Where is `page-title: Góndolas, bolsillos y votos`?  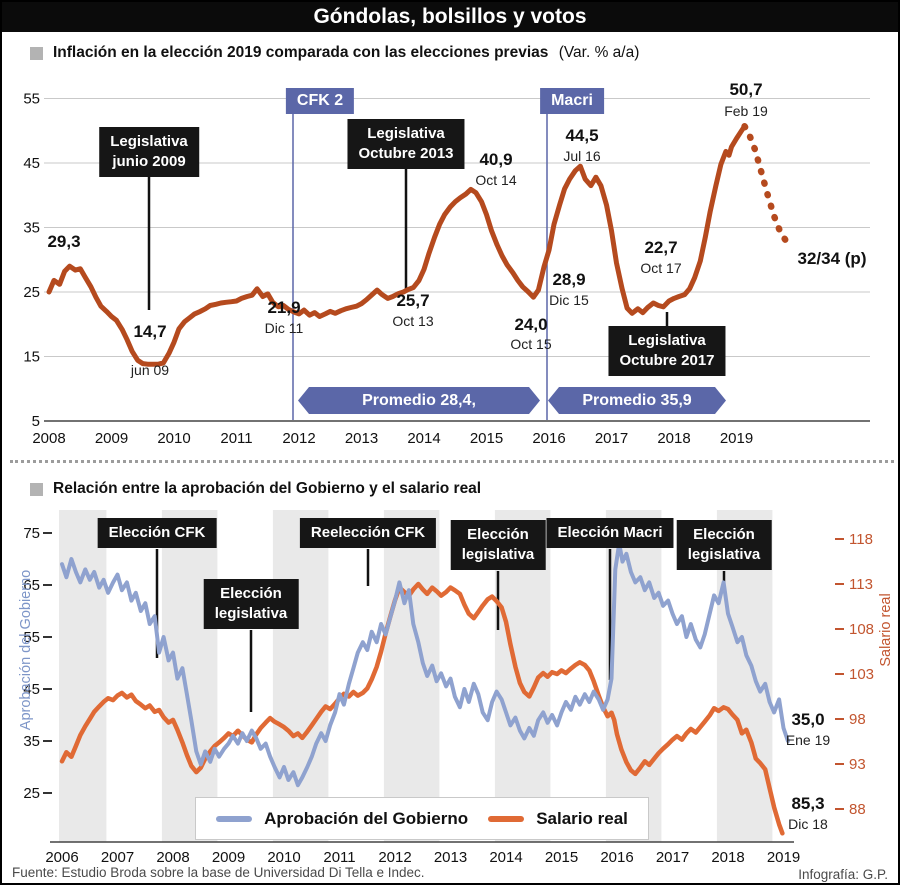
page-title: Góndolas, bolsillos y votos is located at coordinates (450, 17).